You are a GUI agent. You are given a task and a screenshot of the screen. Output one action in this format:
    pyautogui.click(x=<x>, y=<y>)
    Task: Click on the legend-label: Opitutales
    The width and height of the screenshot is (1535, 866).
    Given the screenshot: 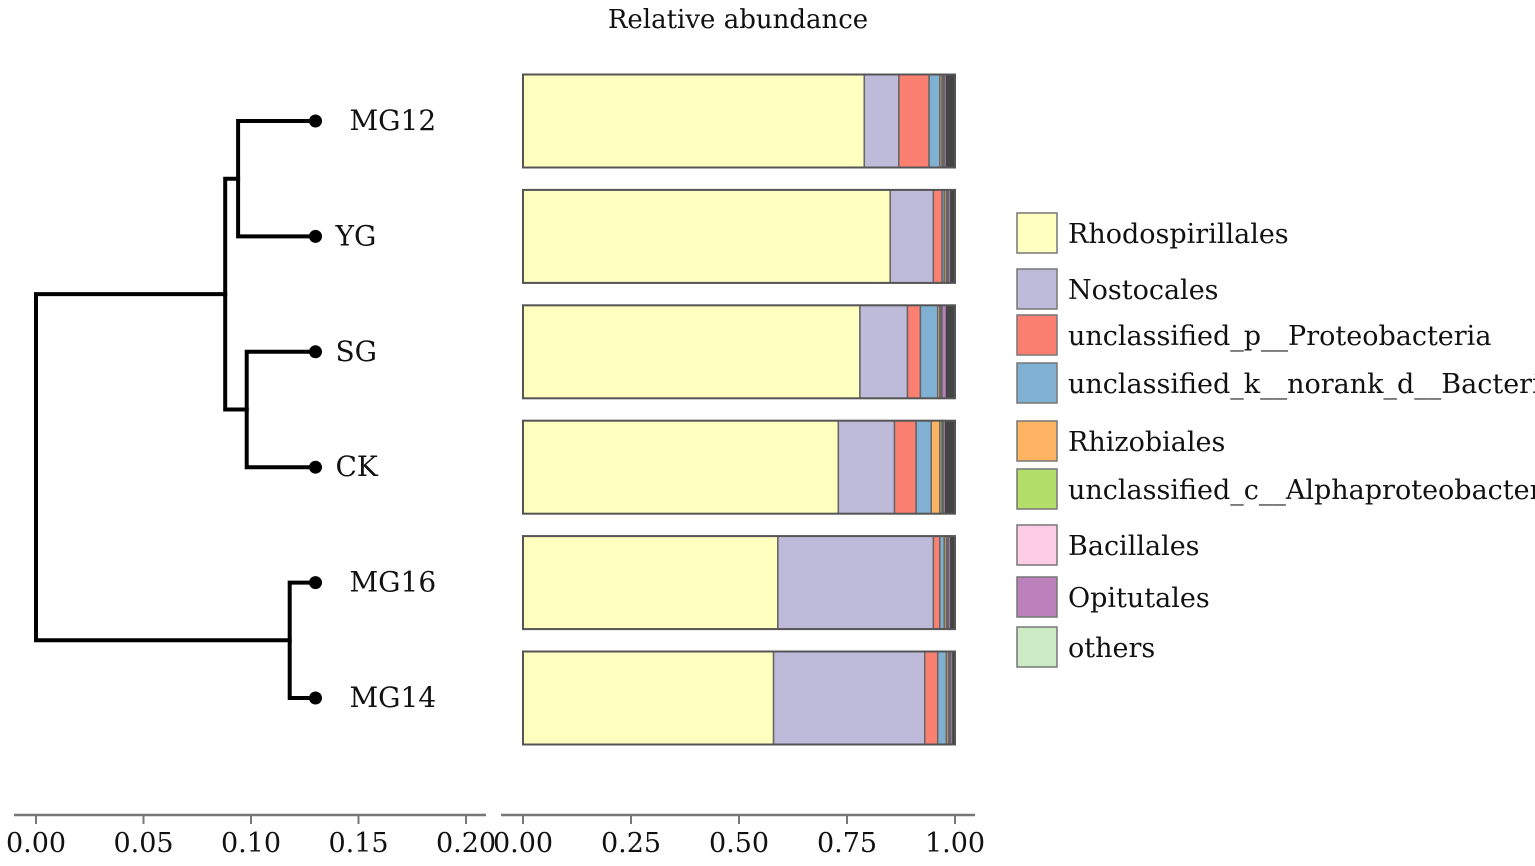 What is the action you would take?
    pyautogui.click(x=1139, y=598)
    